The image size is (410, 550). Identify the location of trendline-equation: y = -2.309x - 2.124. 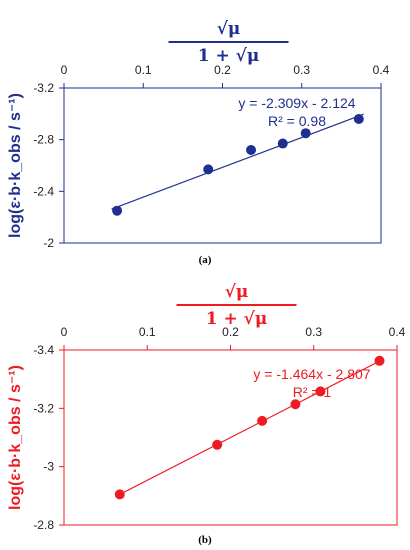
(296, 103).